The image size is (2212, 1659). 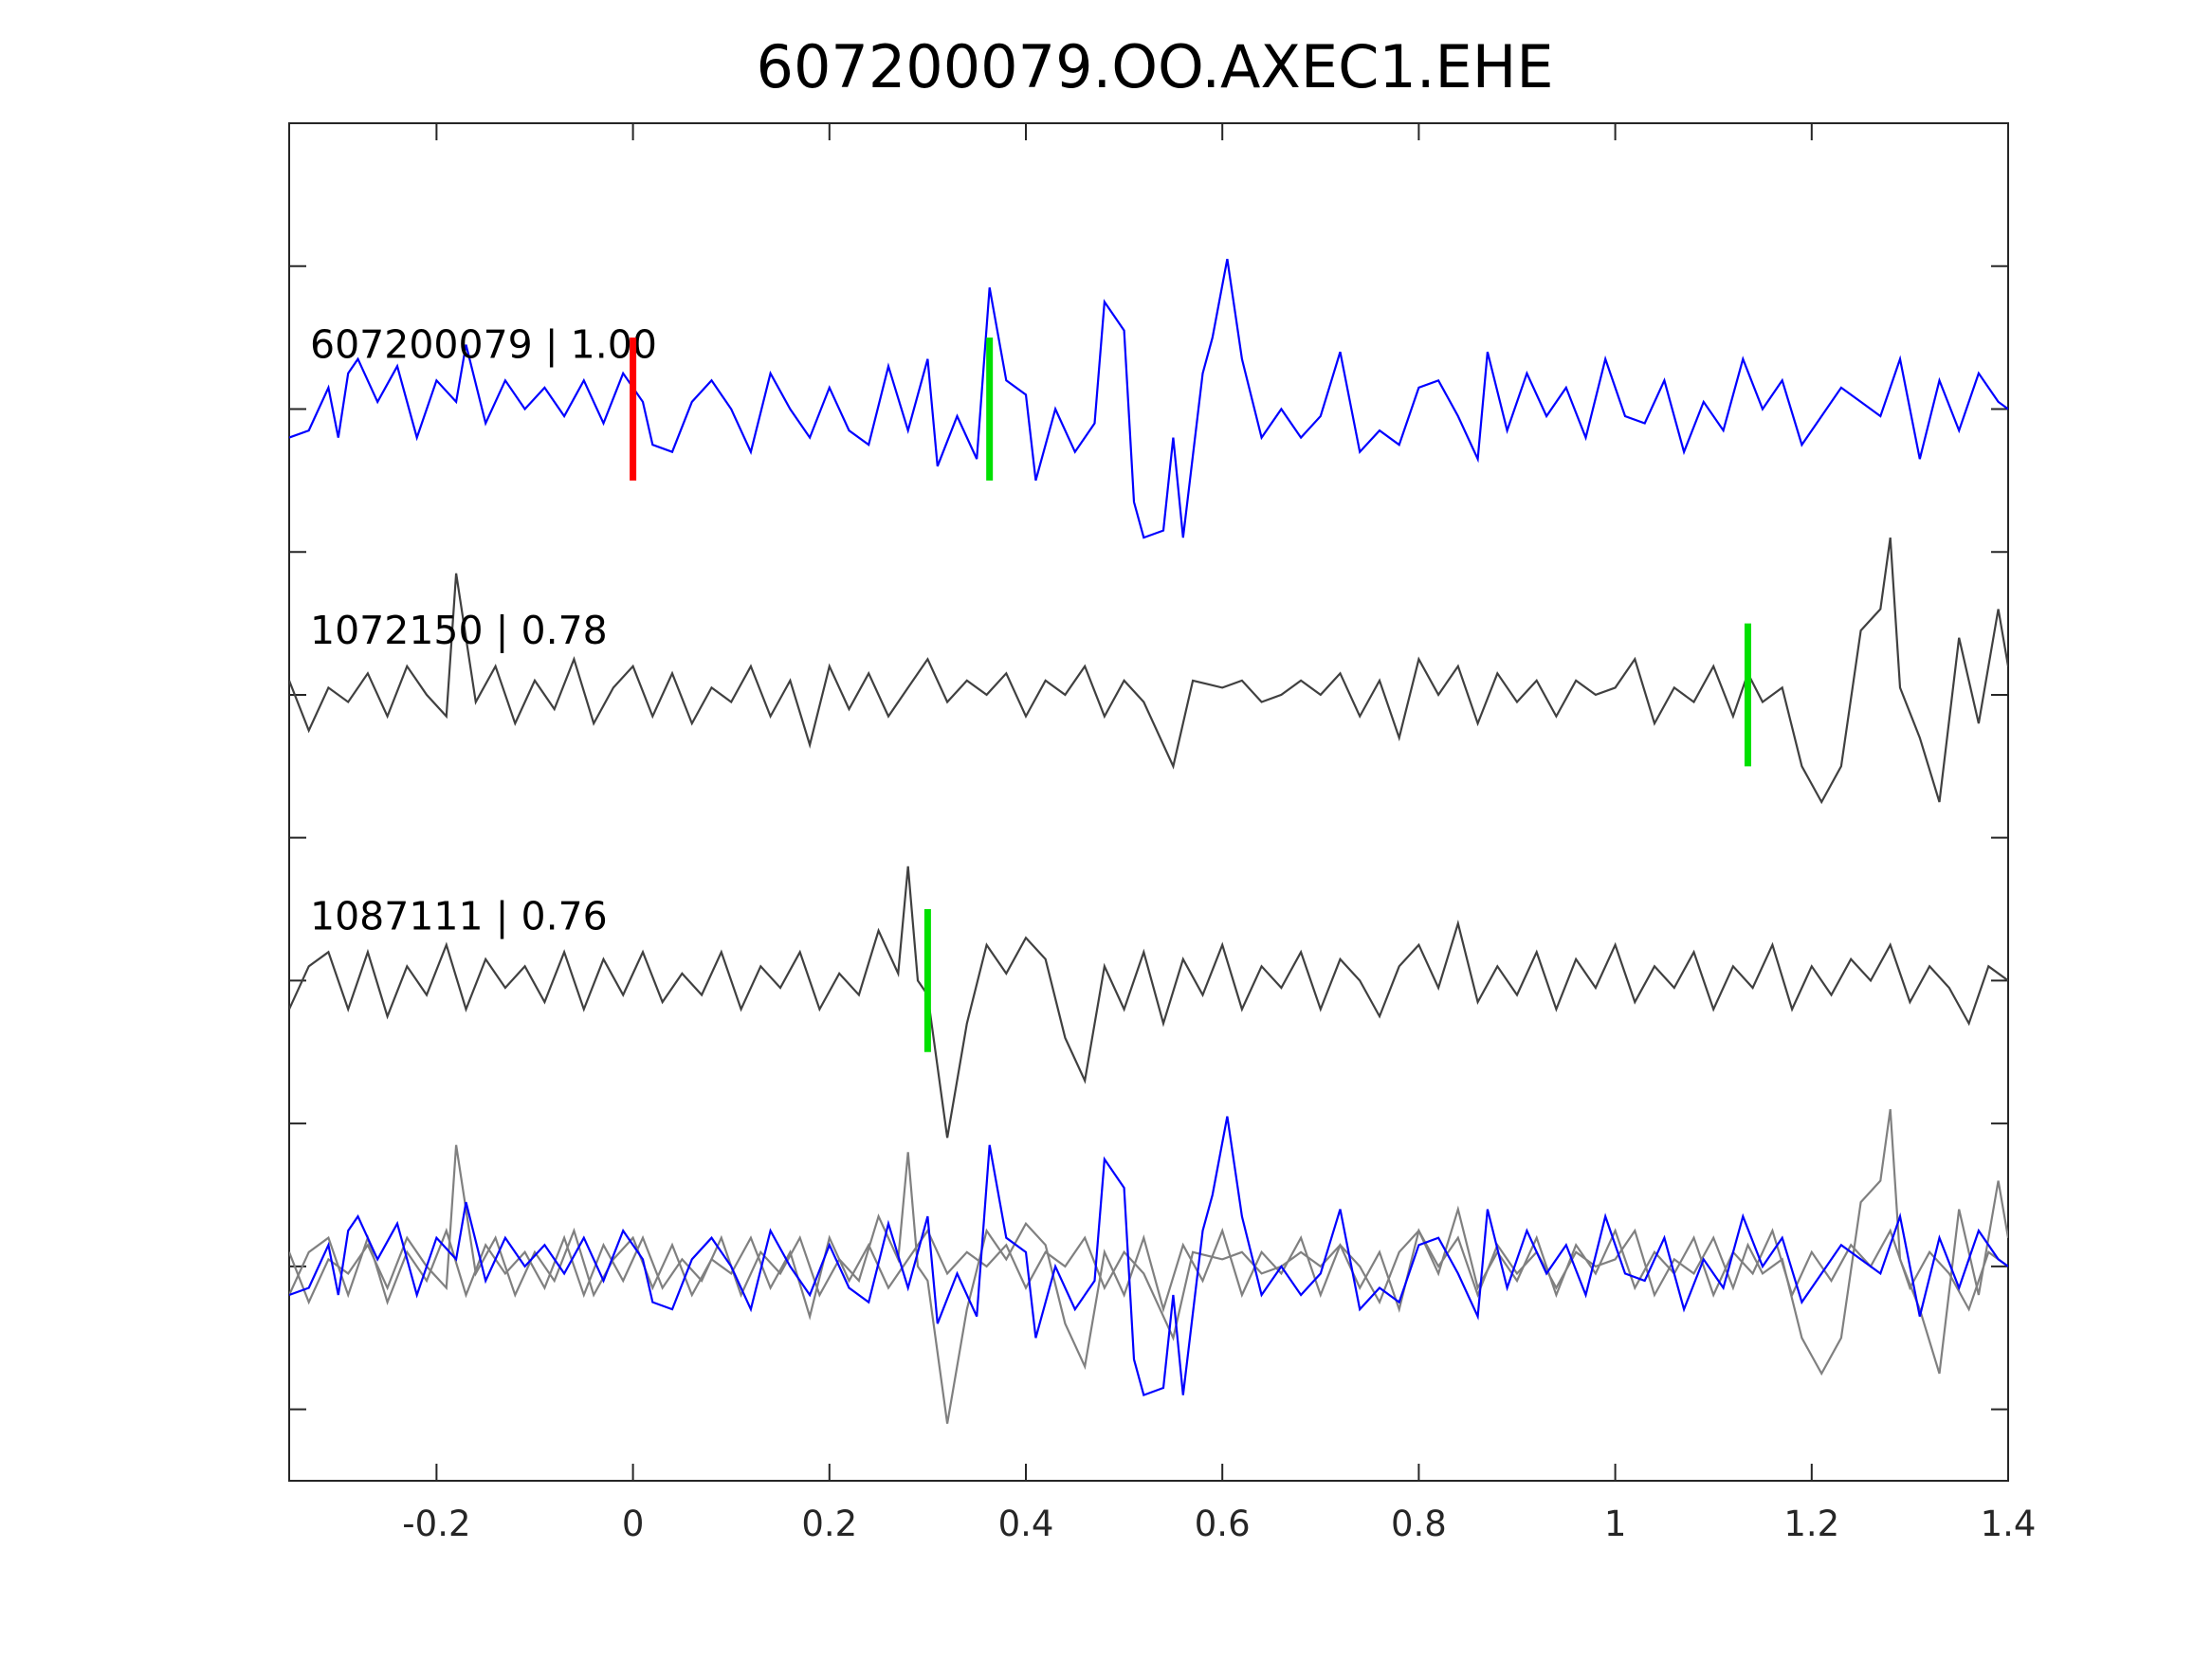 I want to click on x-tick-label: 0.4, so click(x=1026, y=1524).